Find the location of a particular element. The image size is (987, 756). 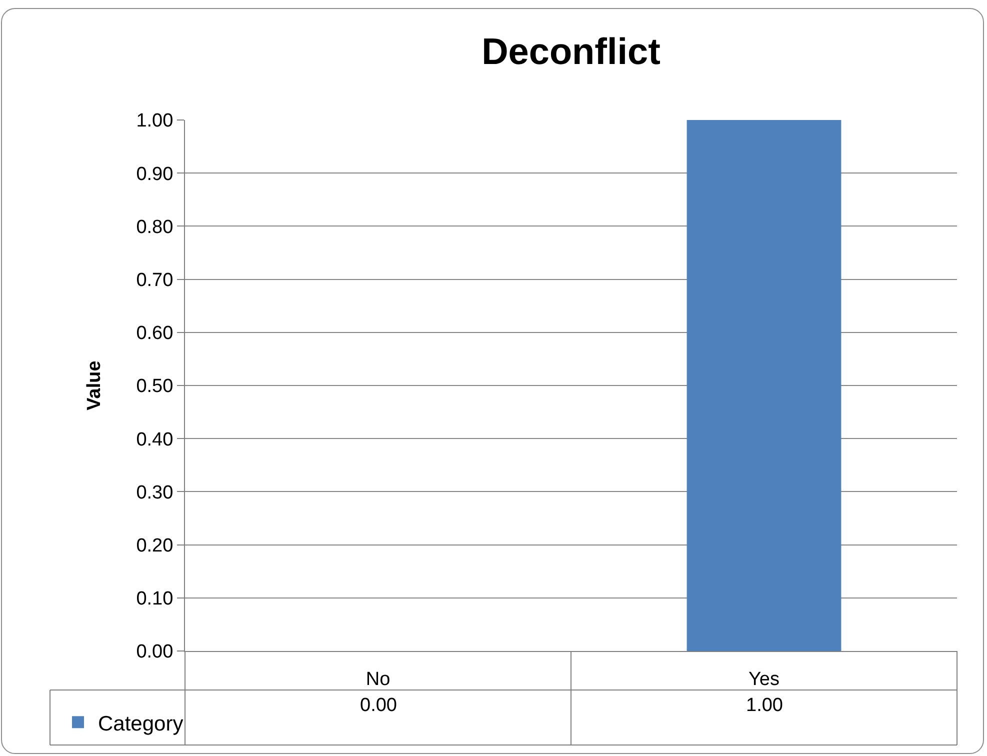

y-tick-label: 0.10 is located at coordinates (155, 599).